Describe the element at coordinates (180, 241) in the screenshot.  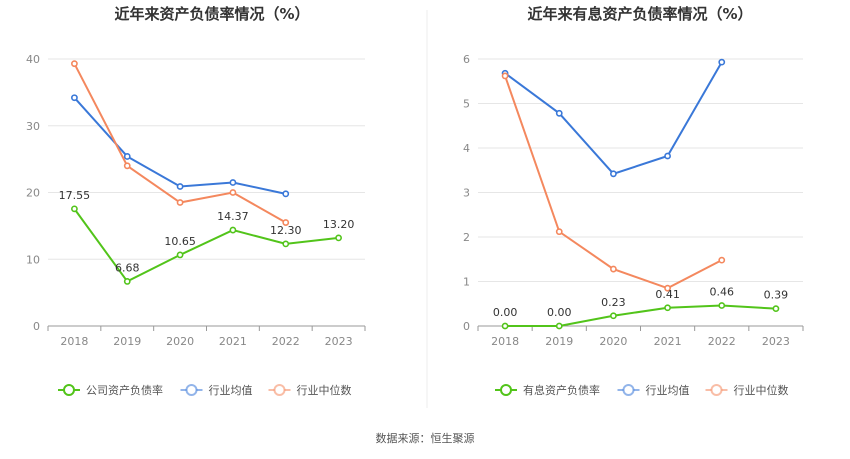
I see `data-label: 10.65` at that location.